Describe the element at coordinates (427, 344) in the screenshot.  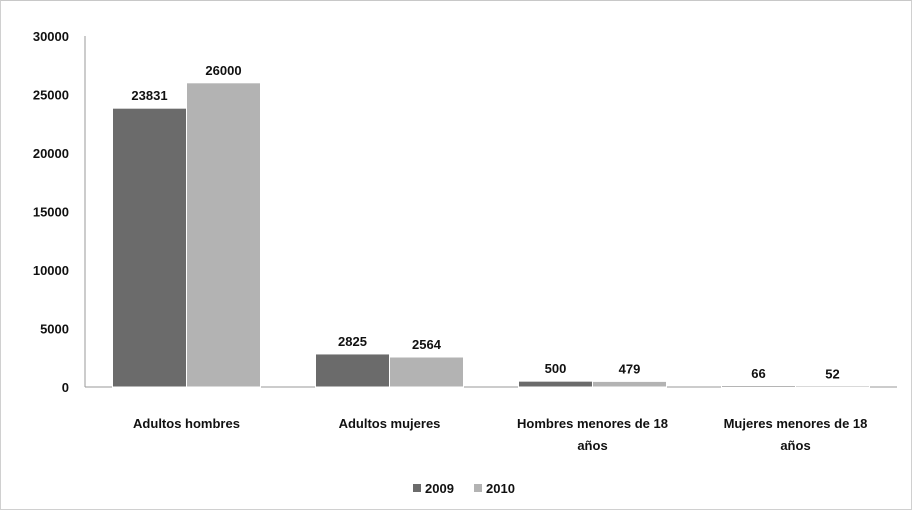
I see `data-label: 2564` at that location.